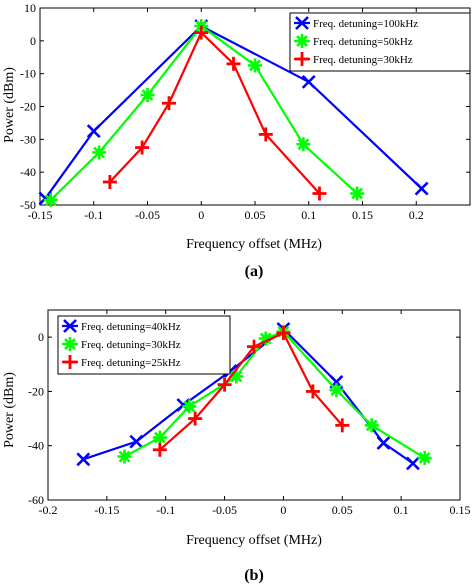 The width and height of the screenshot is (474, 588). What do you see at coordinates (93, 215) in the screenshot?
I see `chart-a-xtick-label: -0.1` at bounding box center [93, 215].